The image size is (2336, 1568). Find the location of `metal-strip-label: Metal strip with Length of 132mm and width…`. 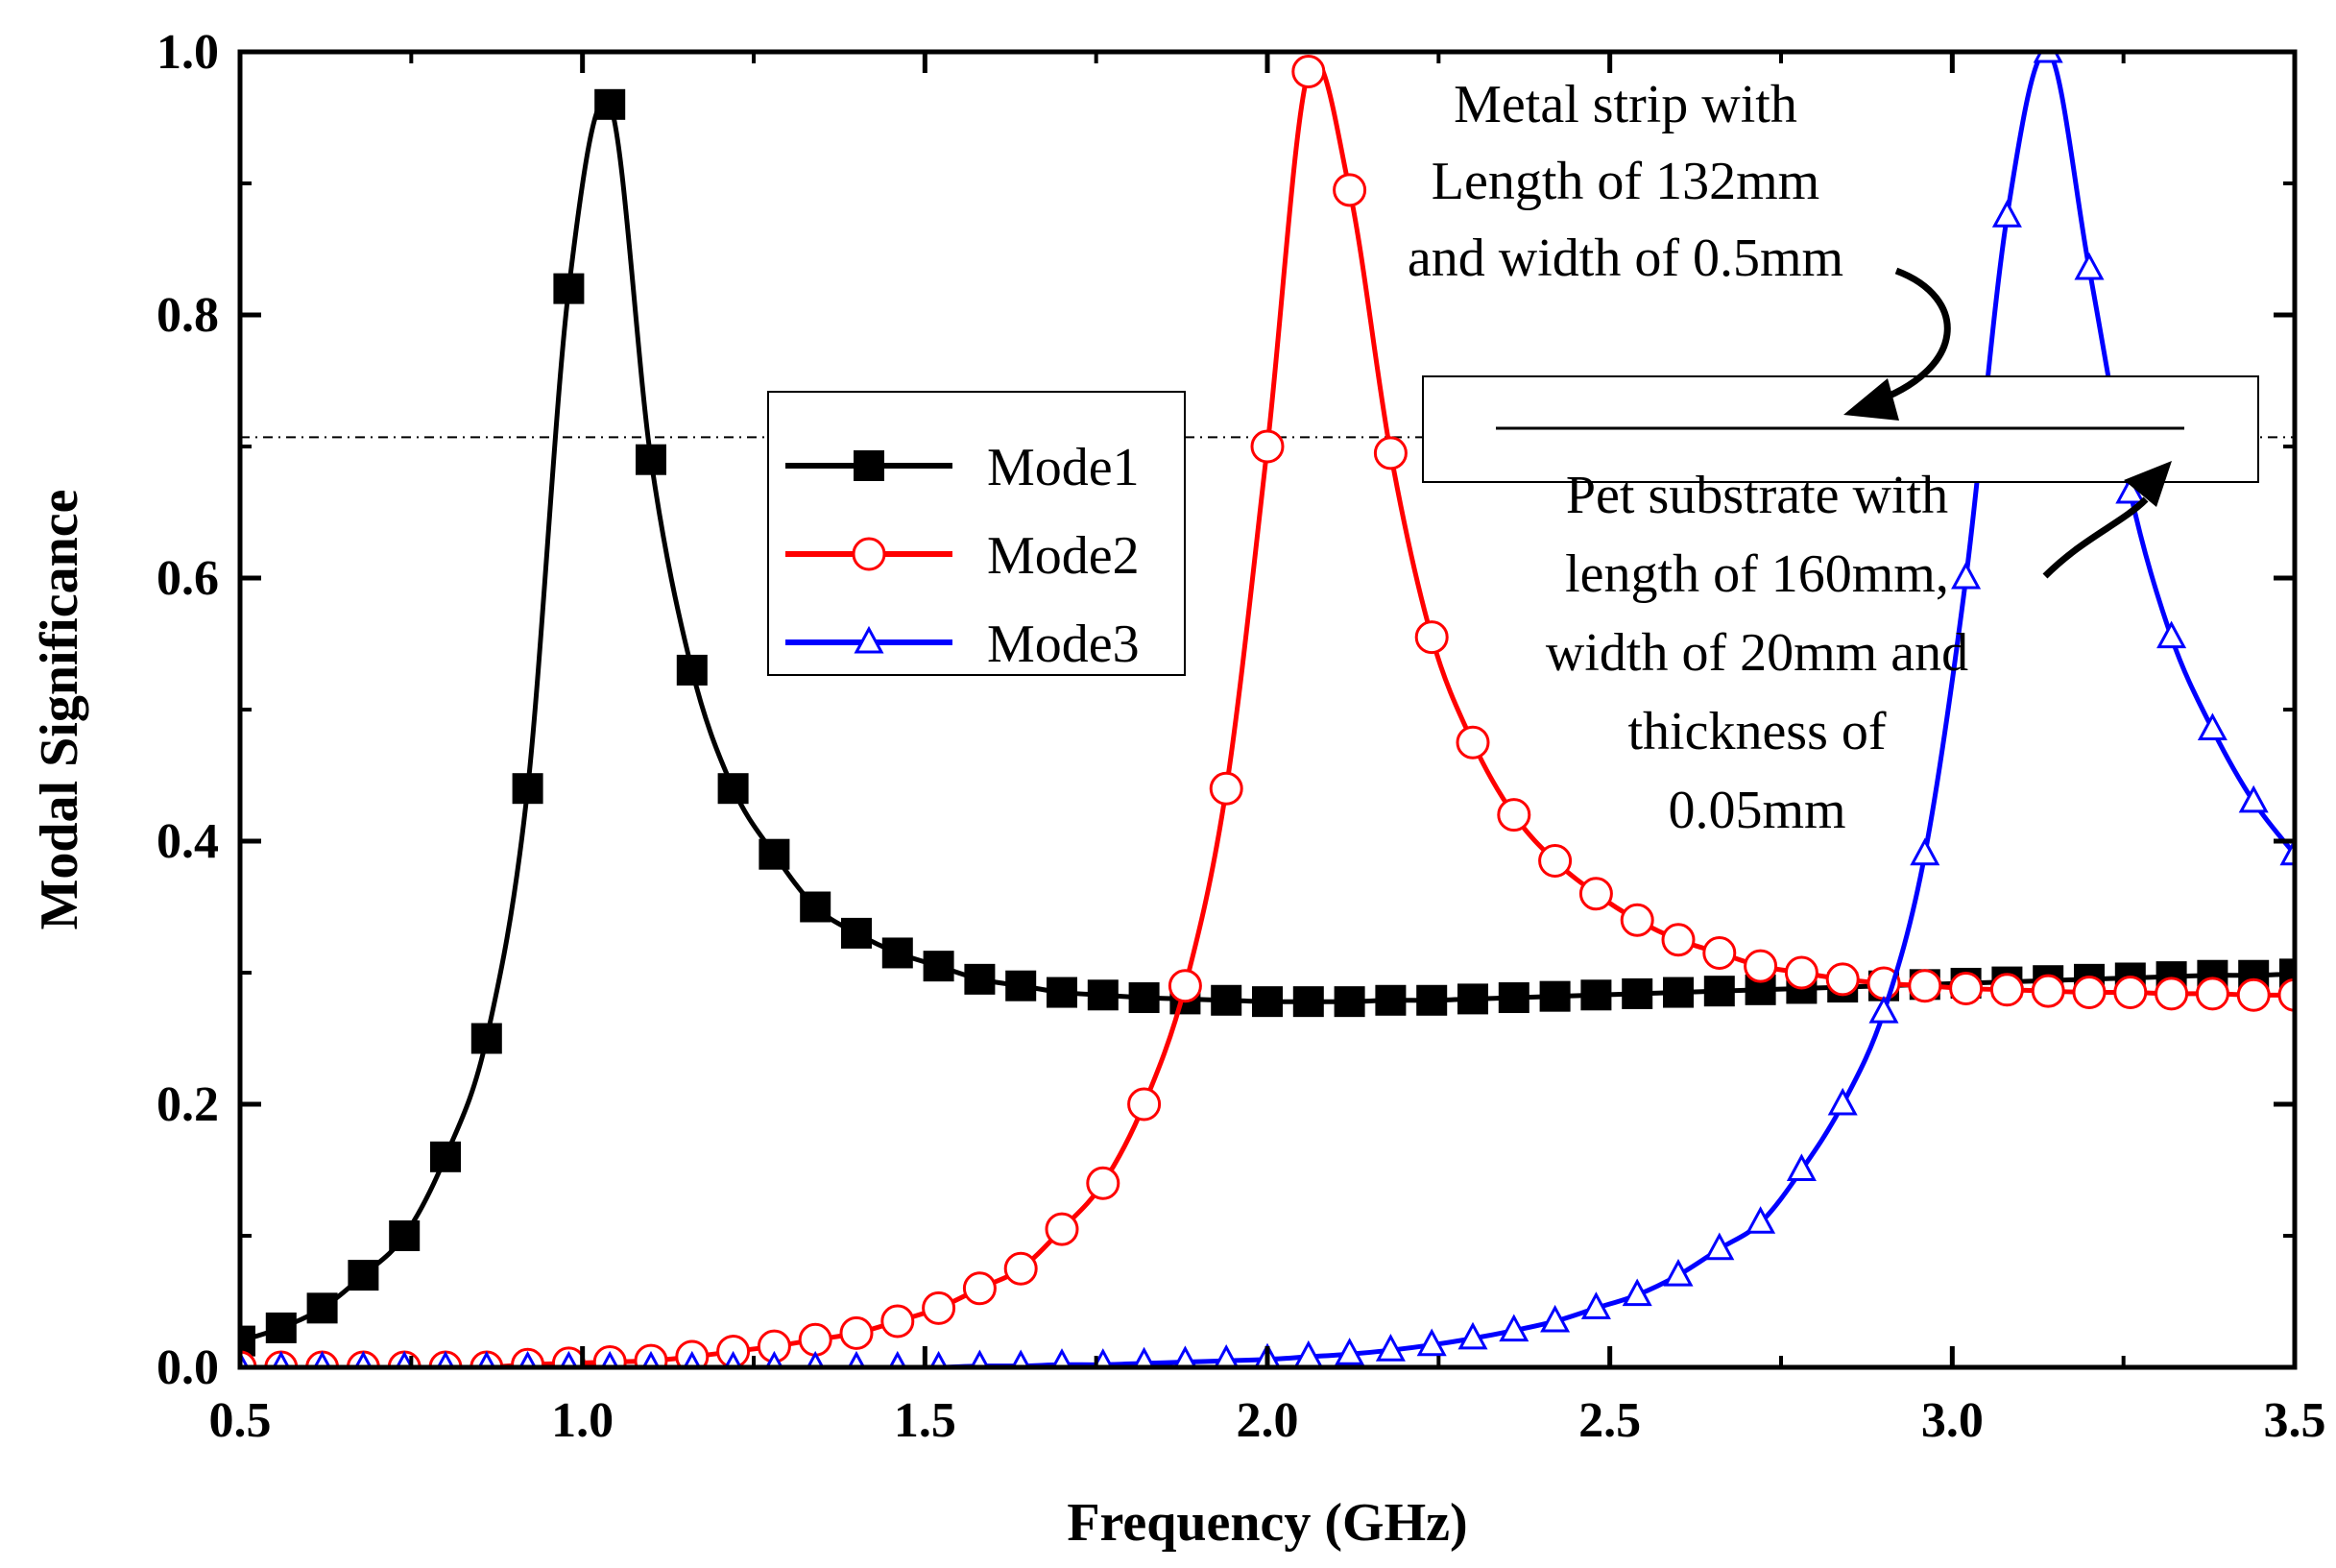

metal-strip-label: Metal strip with Length of 132mm and width… is located at coordinates (1625, 181).